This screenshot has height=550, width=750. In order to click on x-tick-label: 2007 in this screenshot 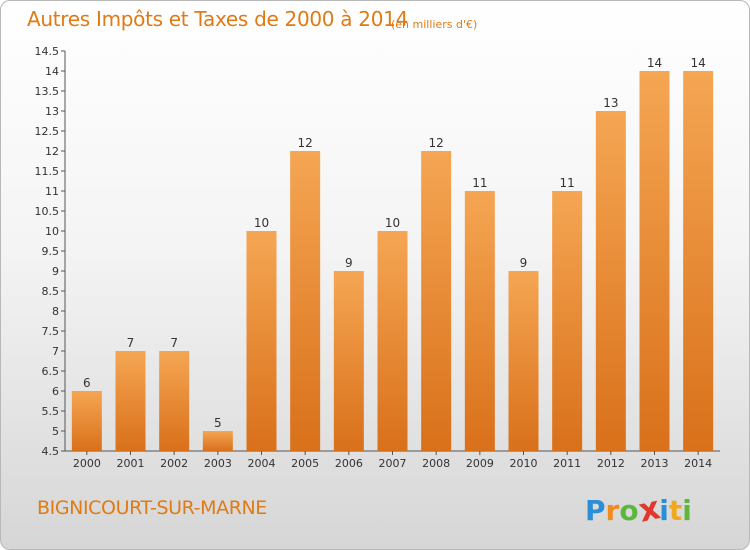, I will do `click(393, 463)`.